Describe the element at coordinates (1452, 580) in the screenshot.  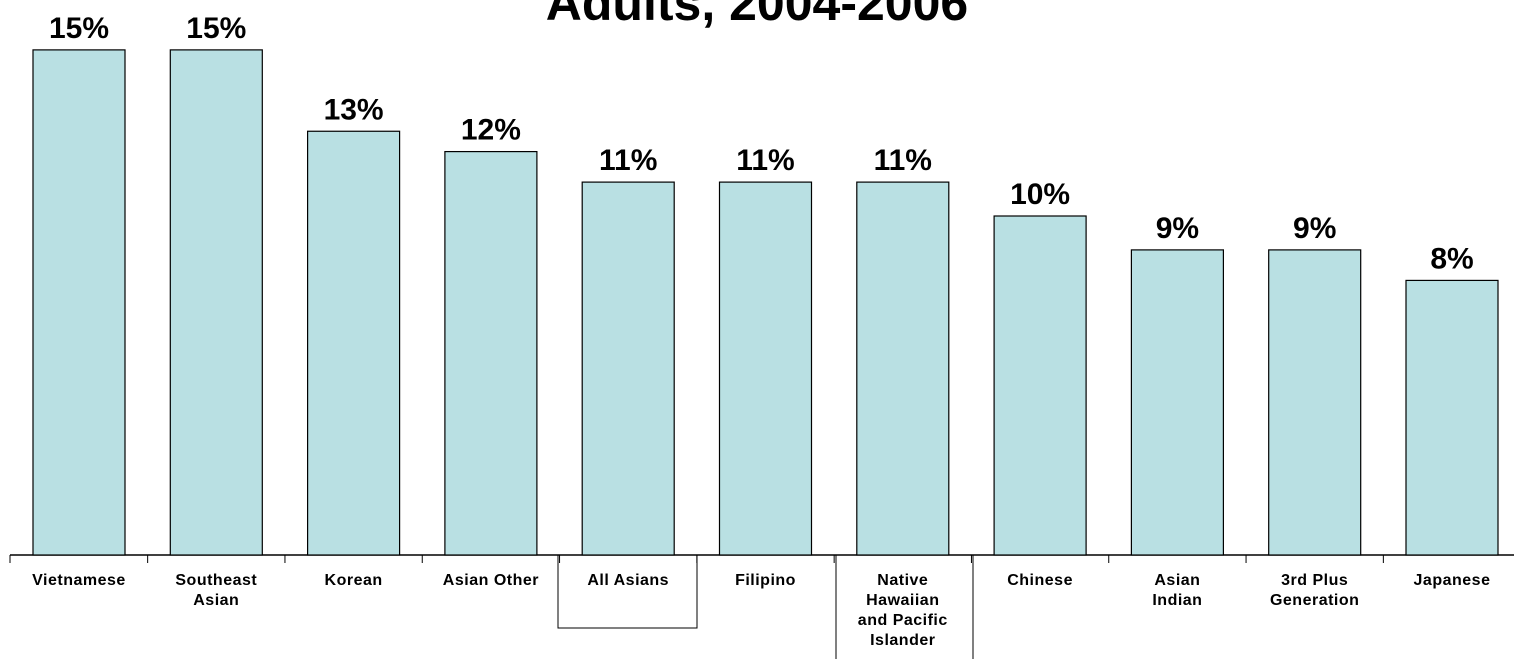
I see `x-tick-label: Japanese` at that location.